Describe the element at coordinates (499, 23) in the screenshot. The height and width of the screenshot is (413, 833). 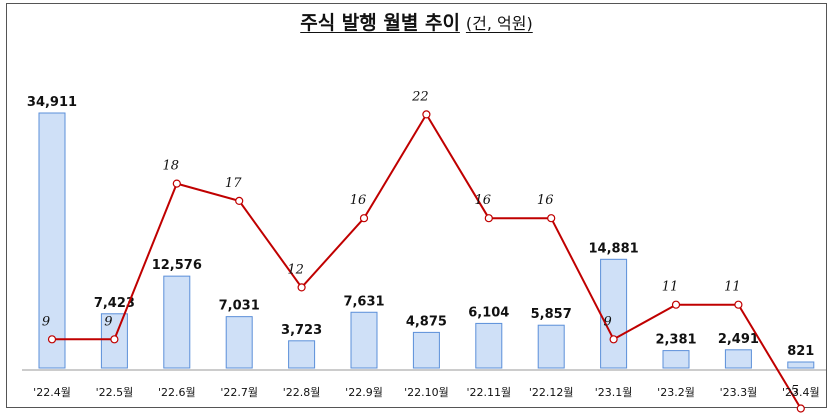
I see `chart-unit-note: (건, 억원)` at that location.